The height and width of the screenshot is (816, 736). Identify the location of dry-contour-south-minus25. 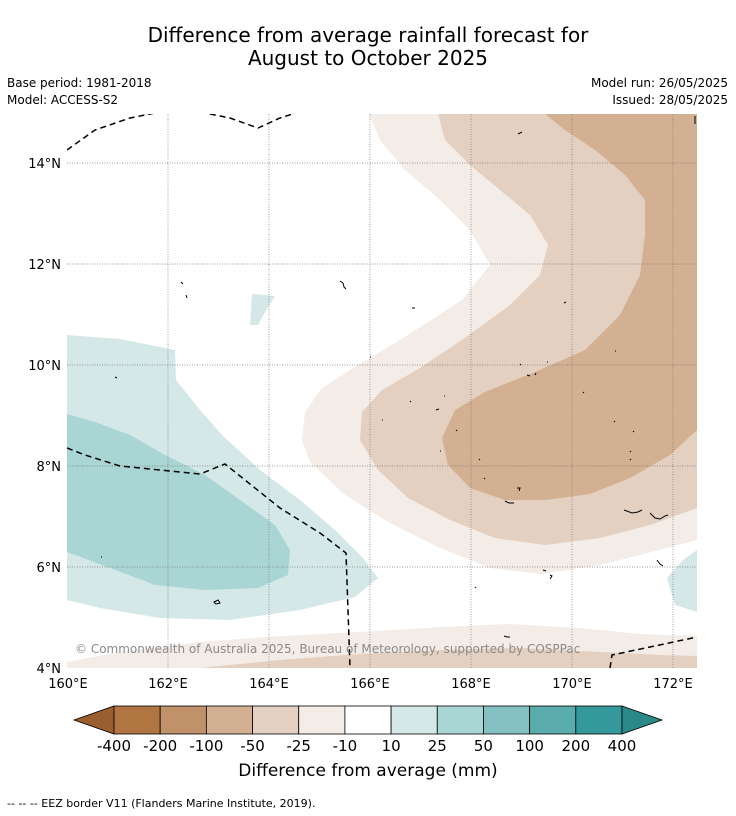
(448, 658).